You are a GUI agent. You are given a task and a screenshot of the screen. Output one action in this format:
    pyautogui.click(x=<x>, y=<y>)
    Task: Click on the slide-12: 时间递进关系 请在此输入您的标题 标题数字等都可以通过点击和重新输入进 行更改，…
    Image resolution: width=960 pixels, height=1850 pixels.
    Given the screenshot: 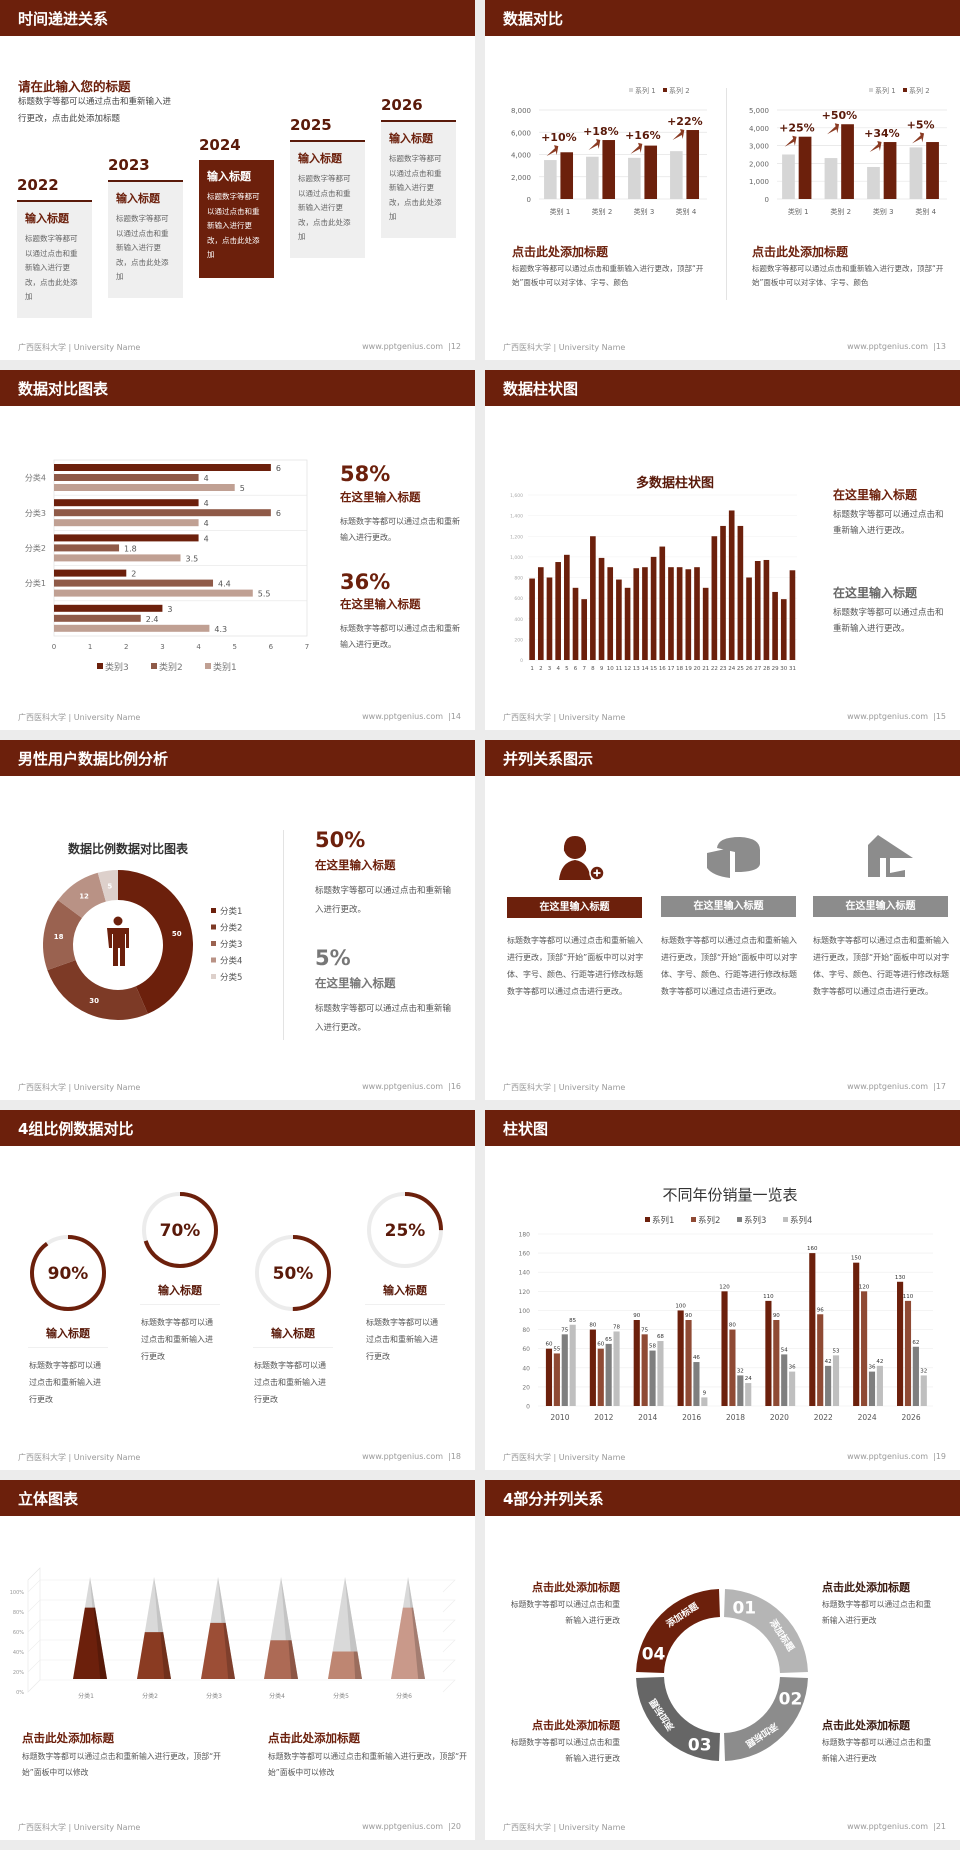 What is the action you would take?
    pyautogui.click(x=237, y=180)
    